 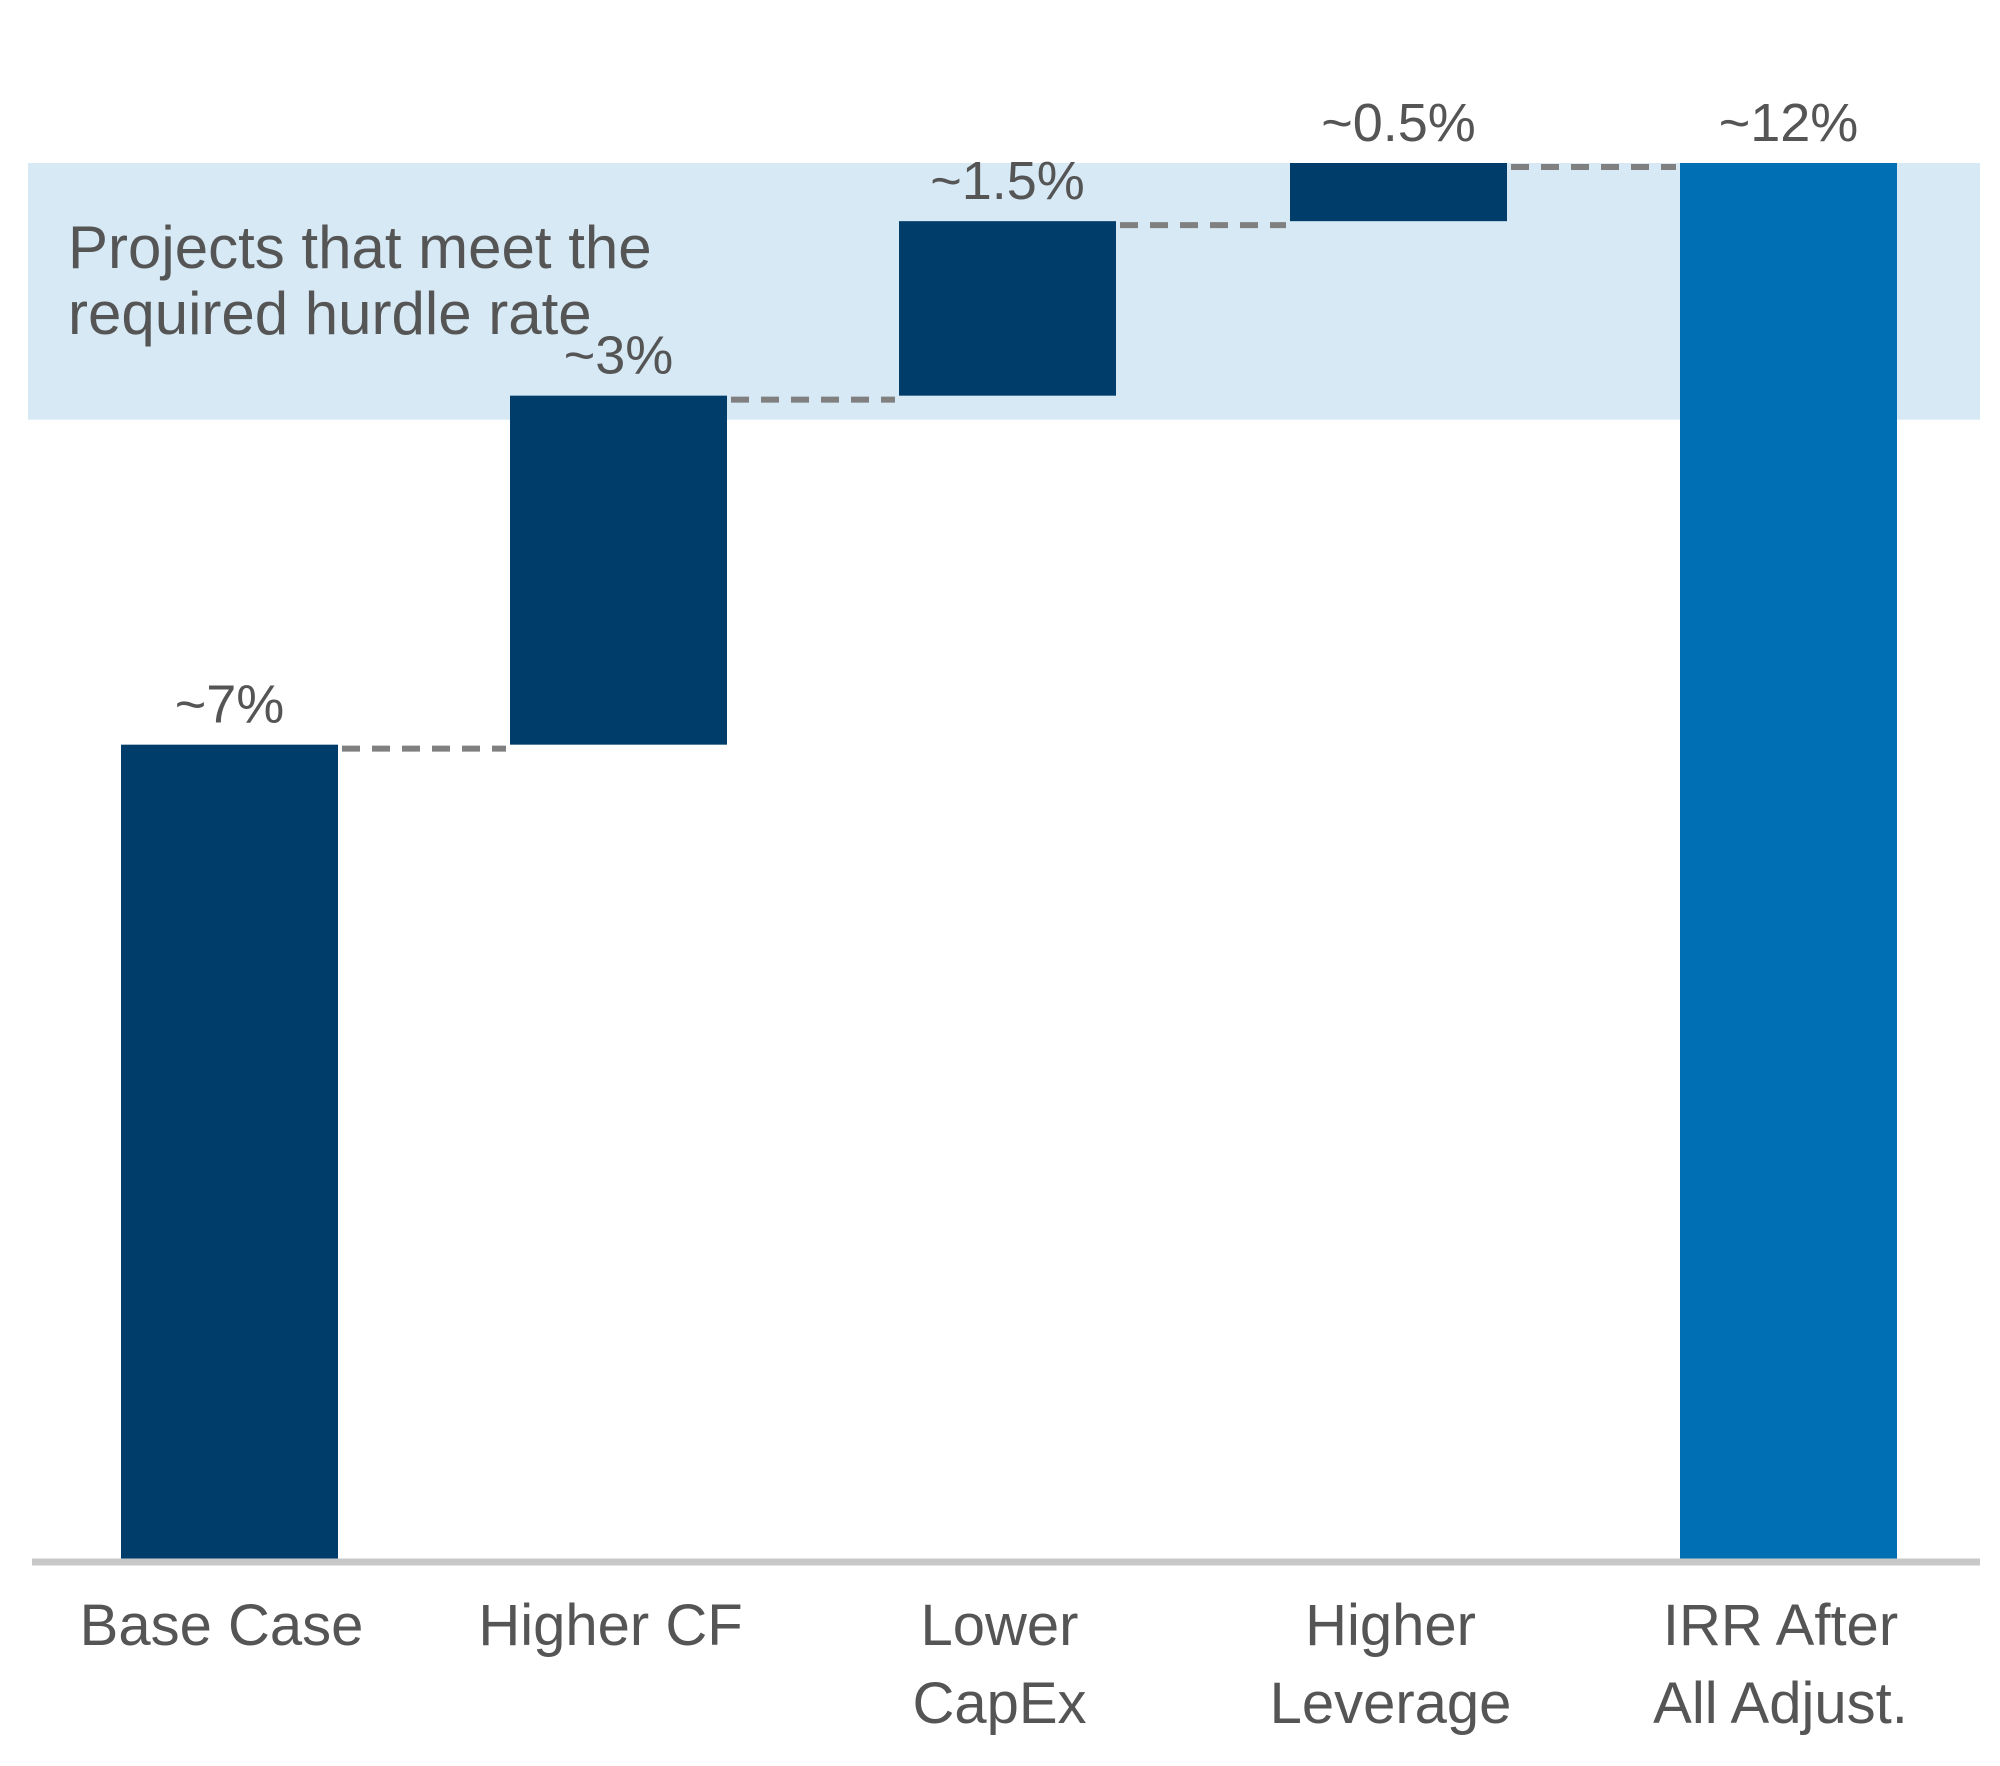 What do you see at coordinates (330, 313) in the screenshot?
I see `hurdle-band-label: required hurdle rate` at bounding box center [330, 313].